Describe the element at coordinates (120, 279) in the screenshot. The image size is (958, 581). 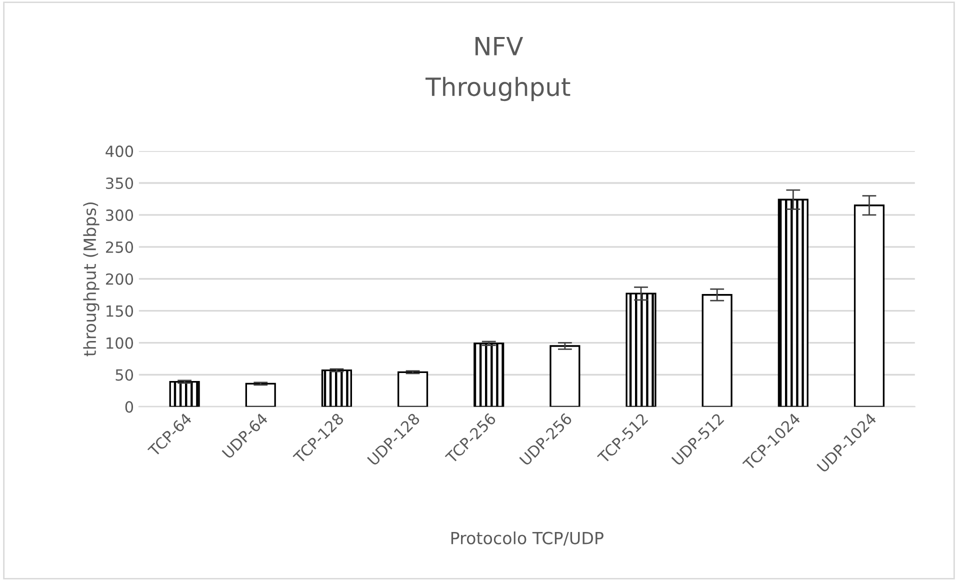
I see `y-tick-label: 200` at that location.